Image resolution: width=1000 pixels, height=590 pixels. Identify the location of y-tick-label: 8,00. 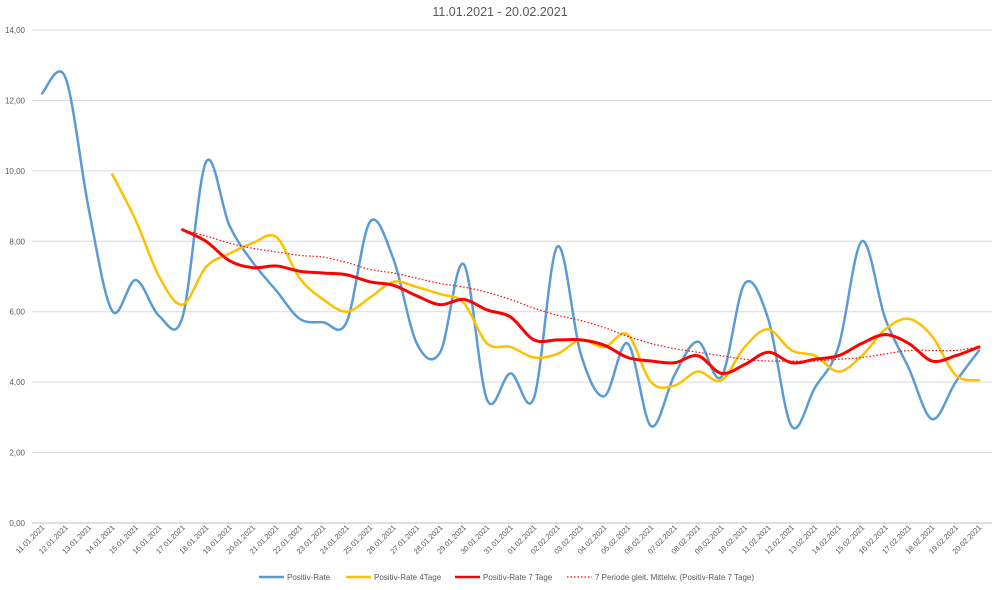
(17, 241).